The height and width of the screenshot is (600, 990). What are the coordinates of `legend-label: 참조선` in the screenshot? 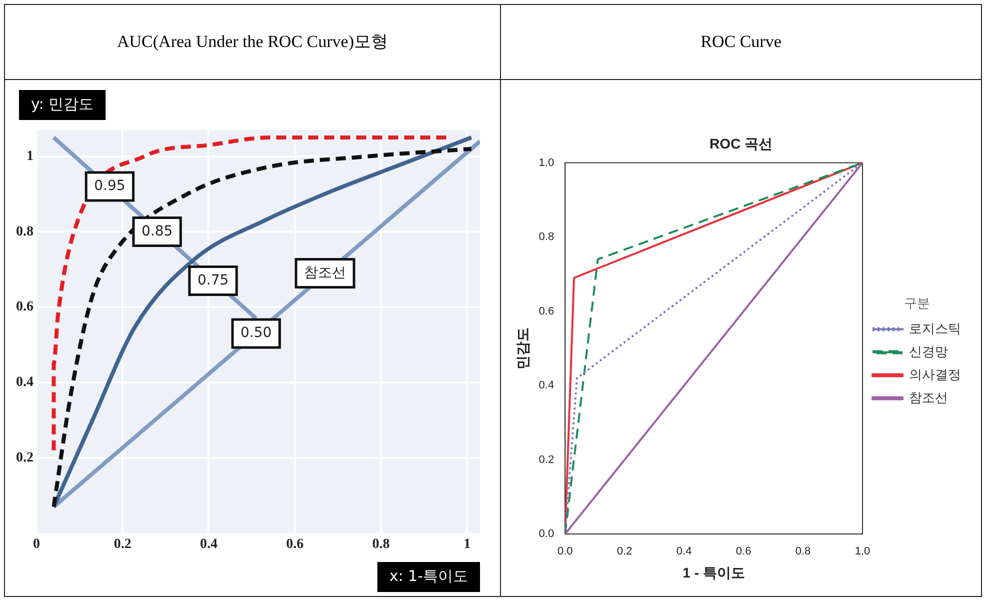 It's located at (928, 397).